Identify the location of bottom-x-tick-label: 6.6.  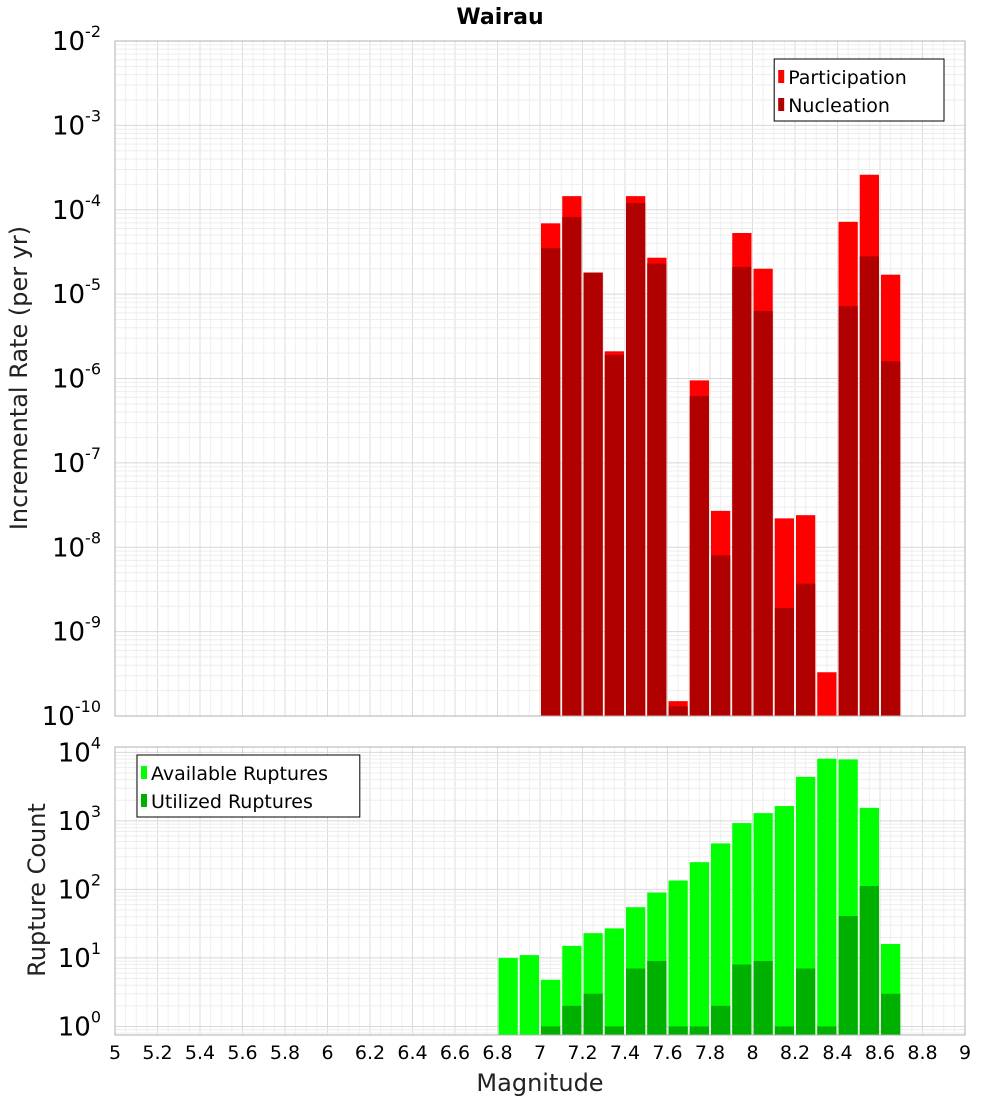
(455, 1053).